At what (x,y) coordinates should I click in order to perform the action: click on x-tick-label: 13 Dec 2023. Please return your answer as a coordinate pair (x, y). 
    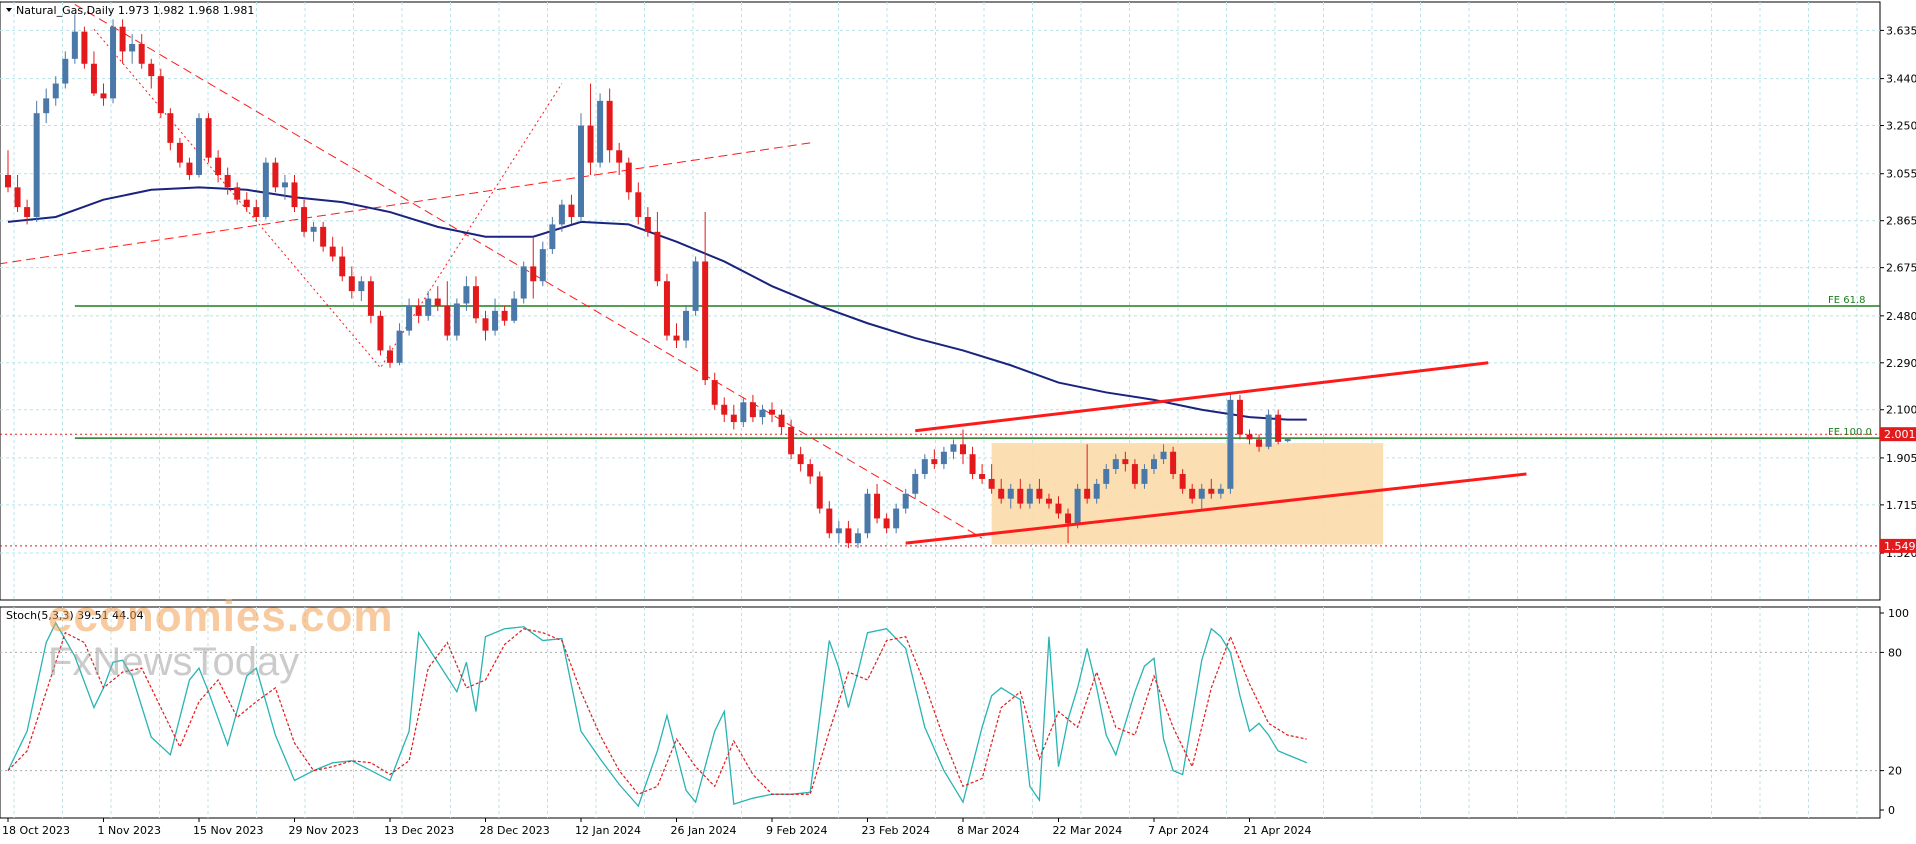
    Looking at the image, I should click on (419, 830).